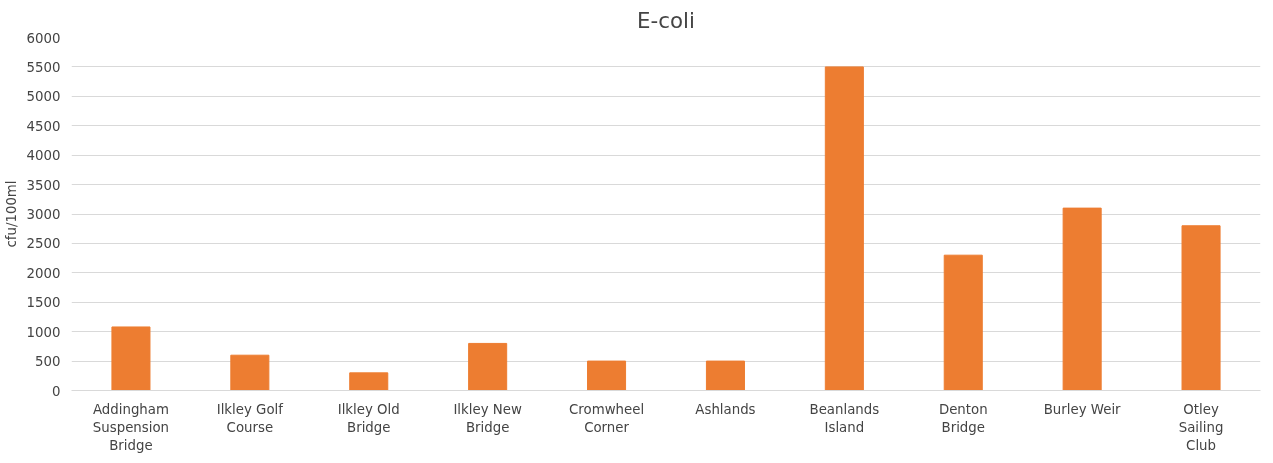 The width and height of the screenshot is (1273, 463). I want to click on y-tick-label: 4000, so click(43, 156).